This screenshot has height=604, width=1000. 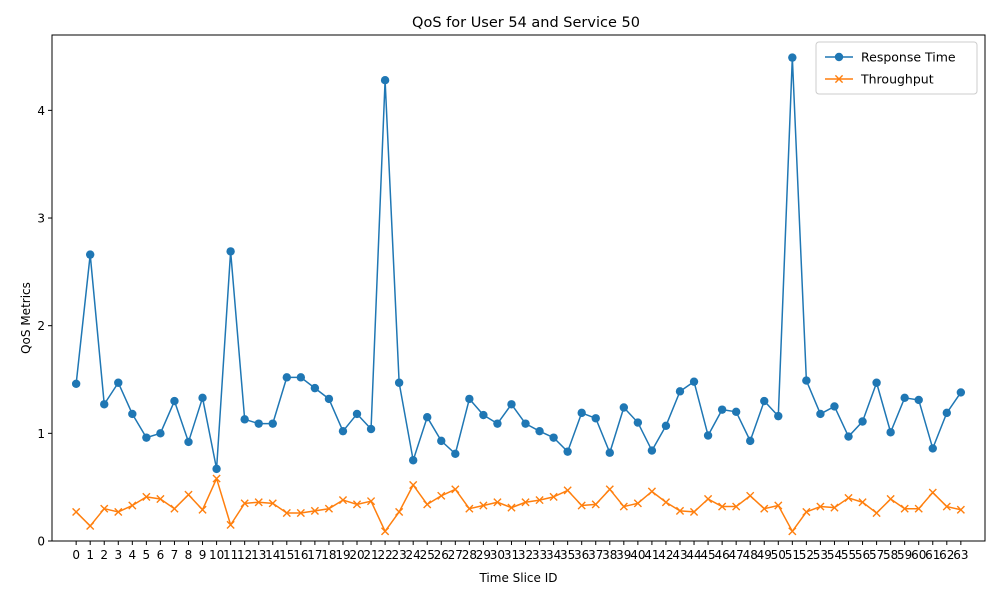 What do you see at coordinates (41, 219) in the screenshot?
I see `y-tick-label: 3` at bounding box center [41, 219].